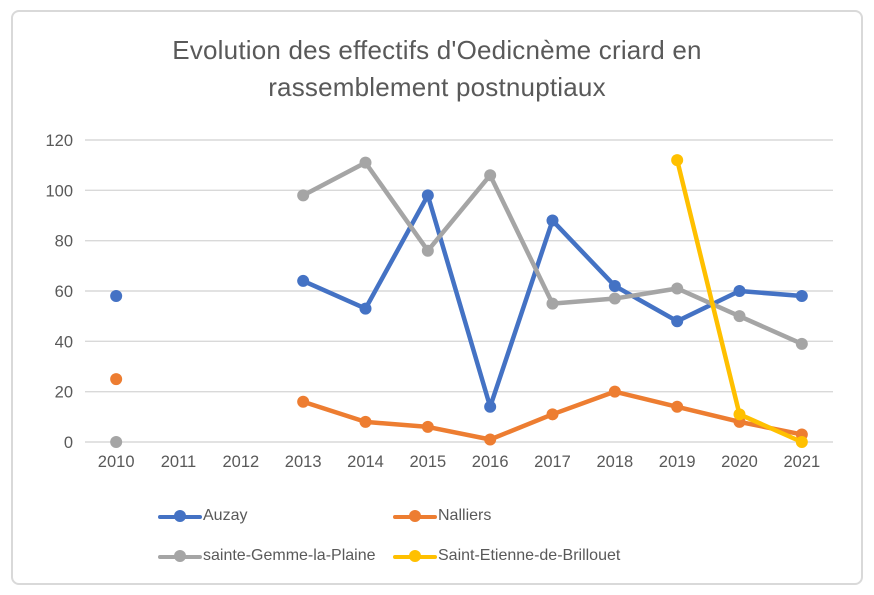 The height and width of the screenshot is (595, 874). Describe the element at coordinates (465, 515) in the screenshot. I see `legend-label-nalliers: Nalliers` at that location.